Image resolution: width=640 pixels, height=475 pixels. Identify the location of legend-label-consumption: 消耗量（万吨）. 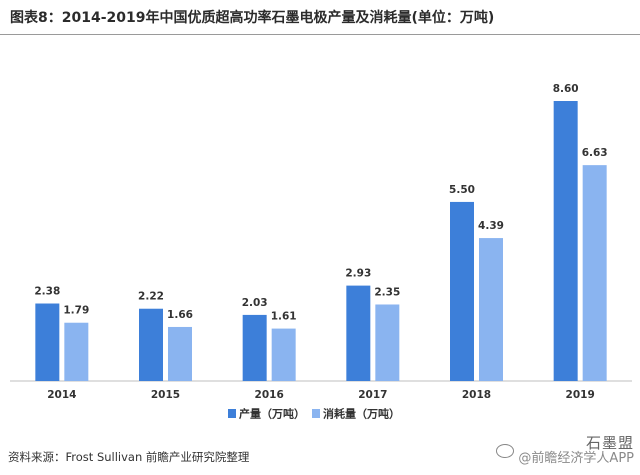
(361, 414).